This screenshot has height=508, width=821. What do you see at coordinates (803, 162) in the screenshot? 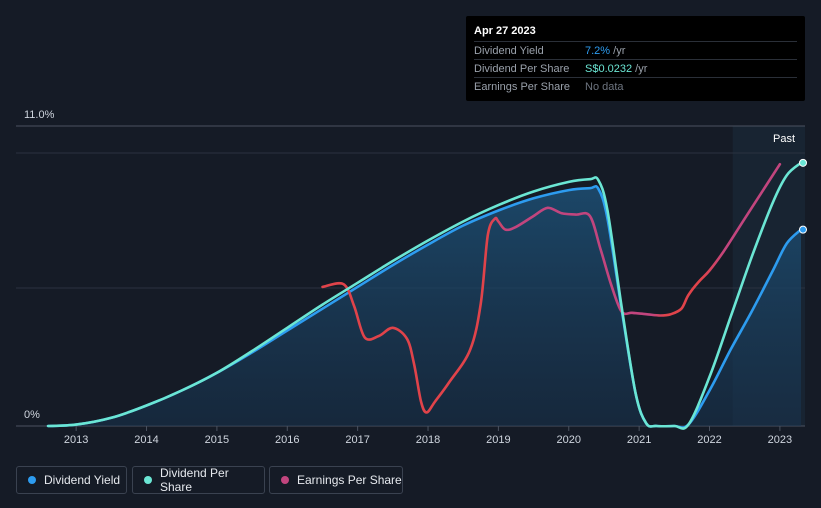
I see `dividend-per-share-endpoint-marker` at bounding box center [803, 162].